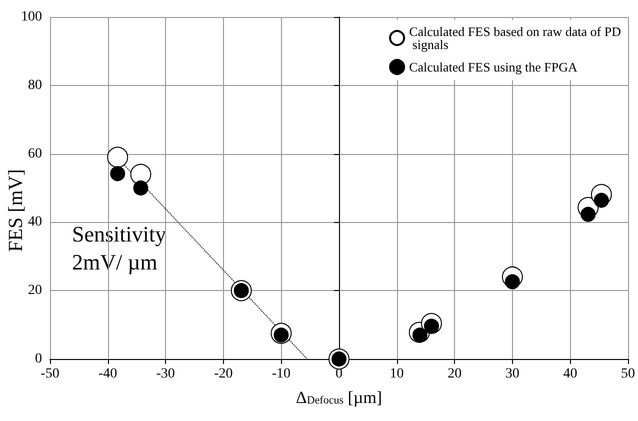  I want to click on y-tick-label: 0, so click(38, 359).